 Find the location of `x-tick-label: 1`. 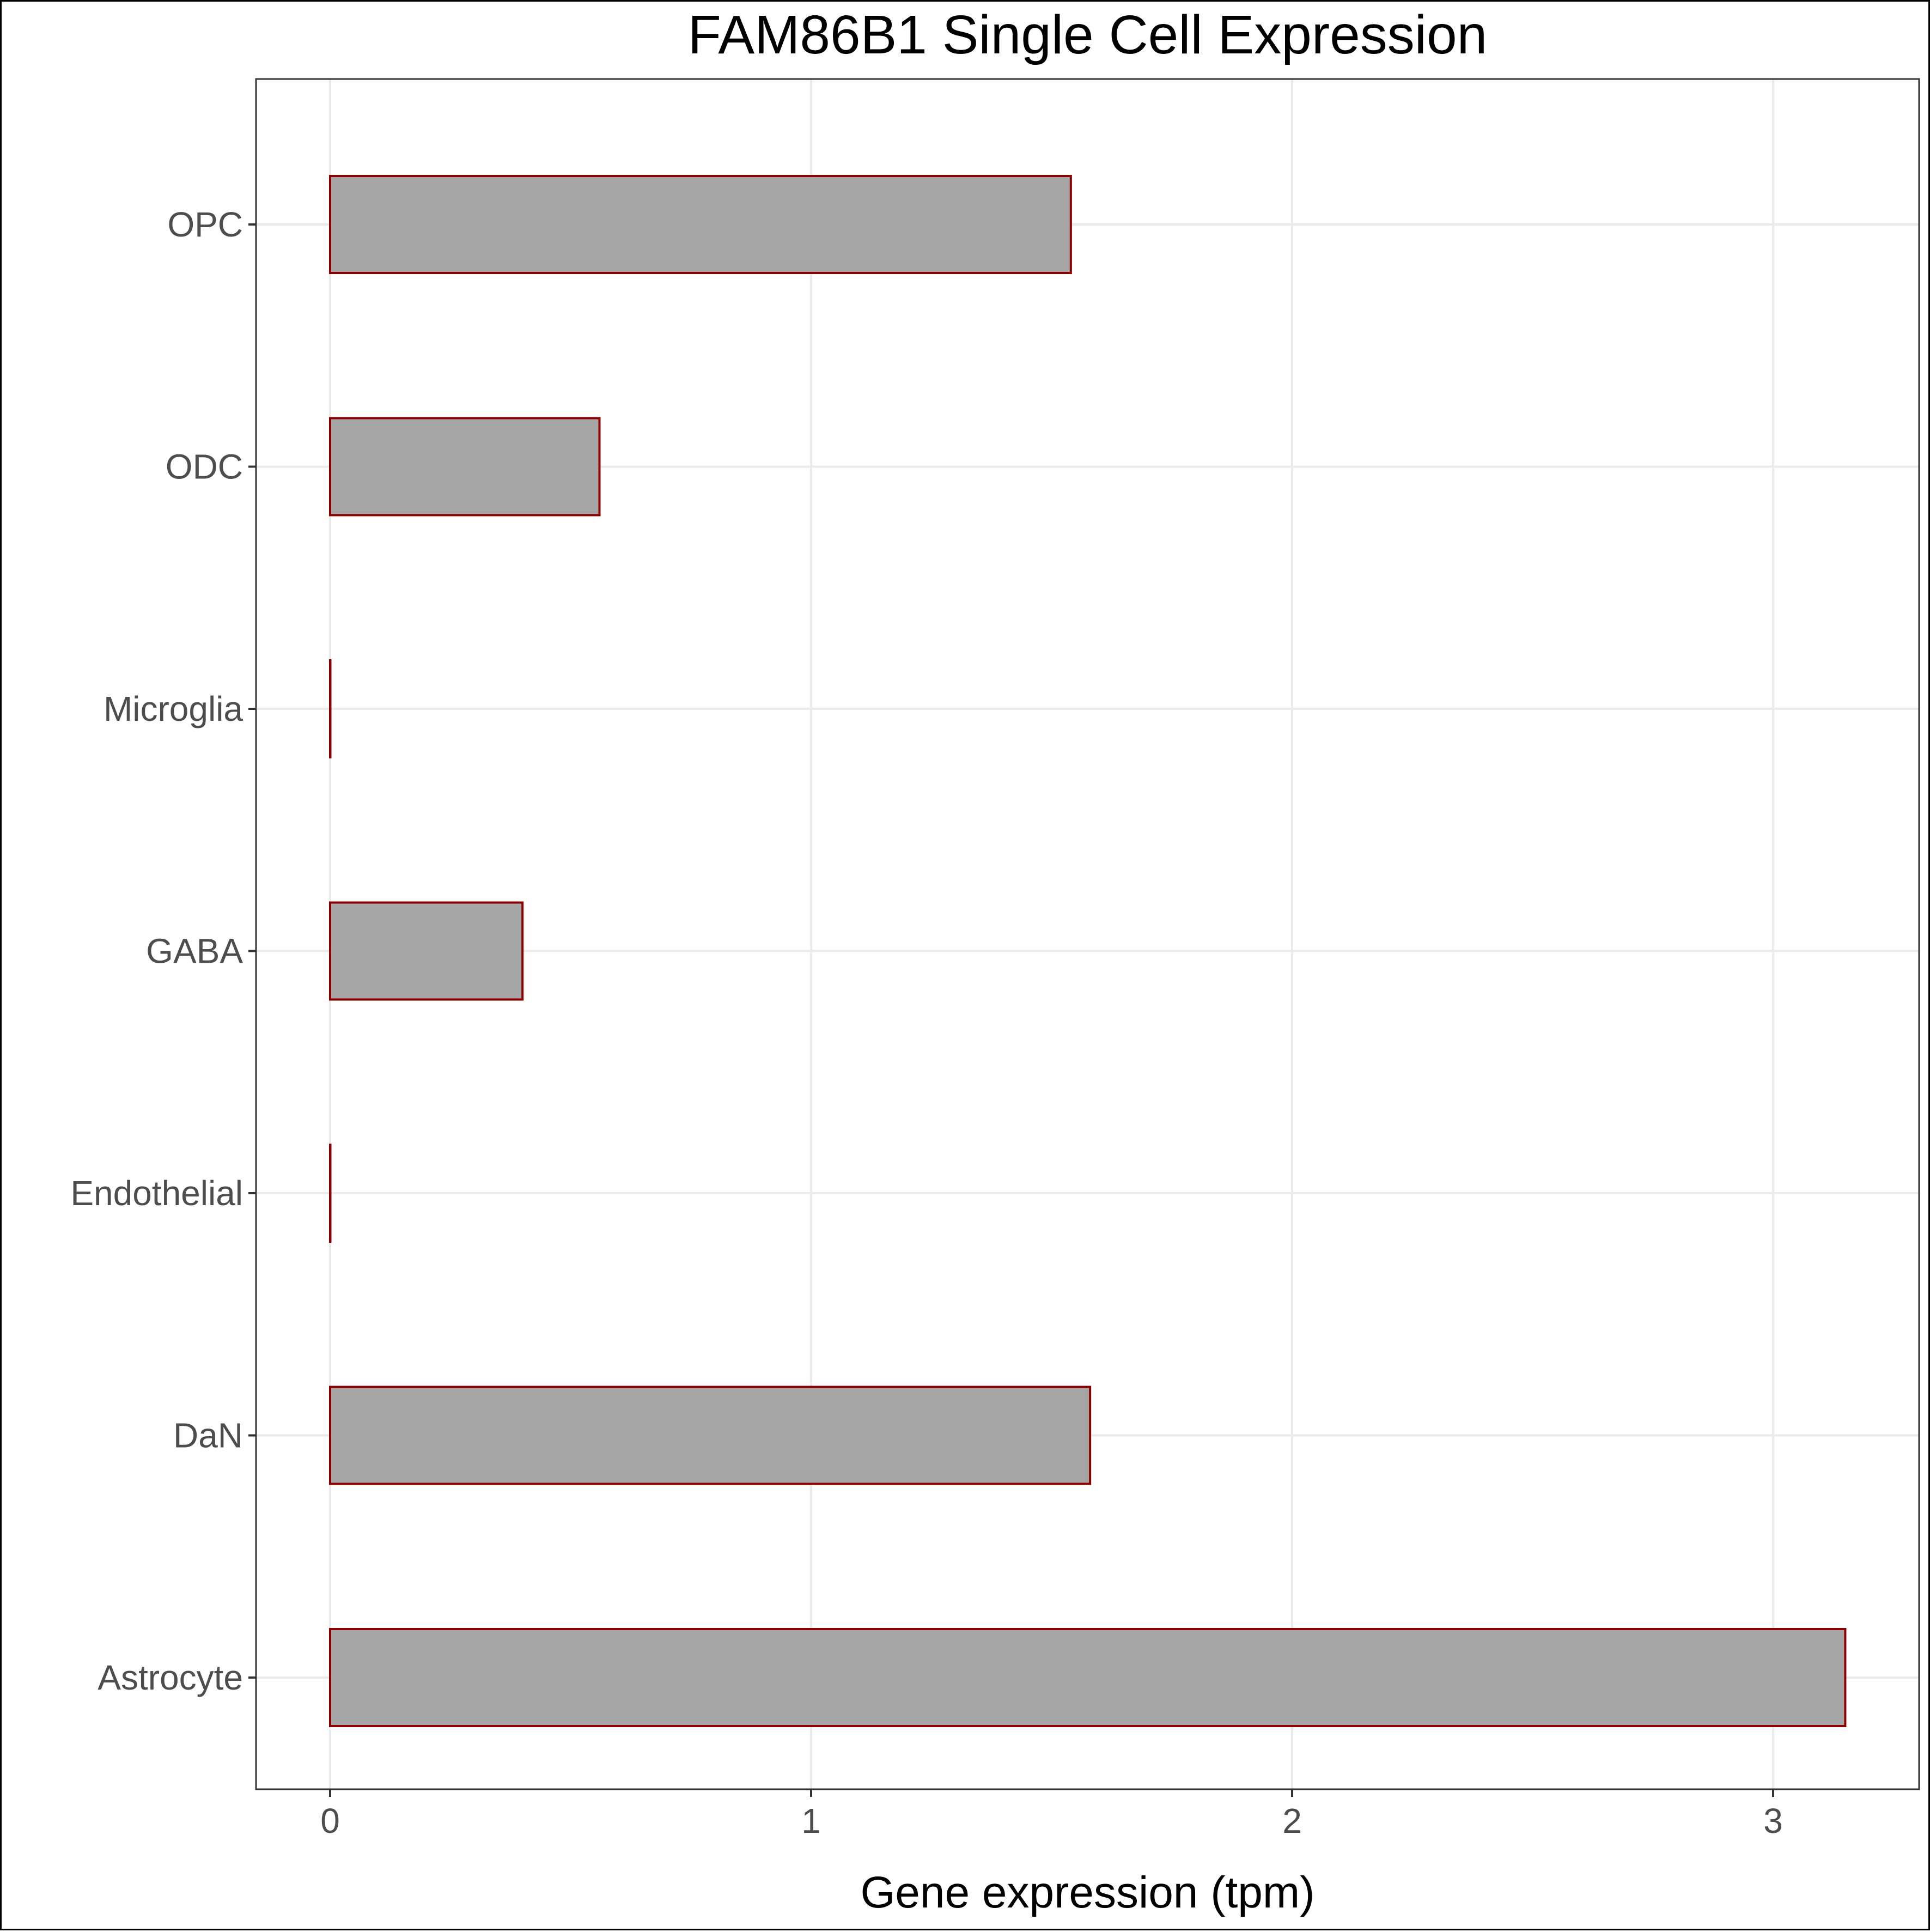

x-tick-label: 1 is located at coordinates (811, 1820).